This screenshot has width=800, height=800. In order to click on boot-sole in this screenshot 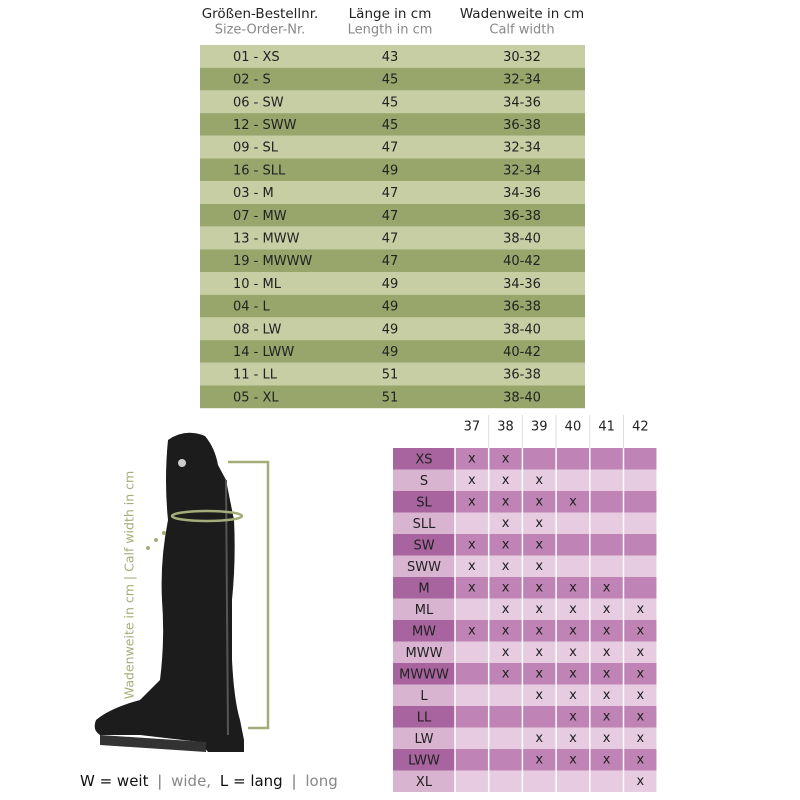, I will do `click(153, 743)`.